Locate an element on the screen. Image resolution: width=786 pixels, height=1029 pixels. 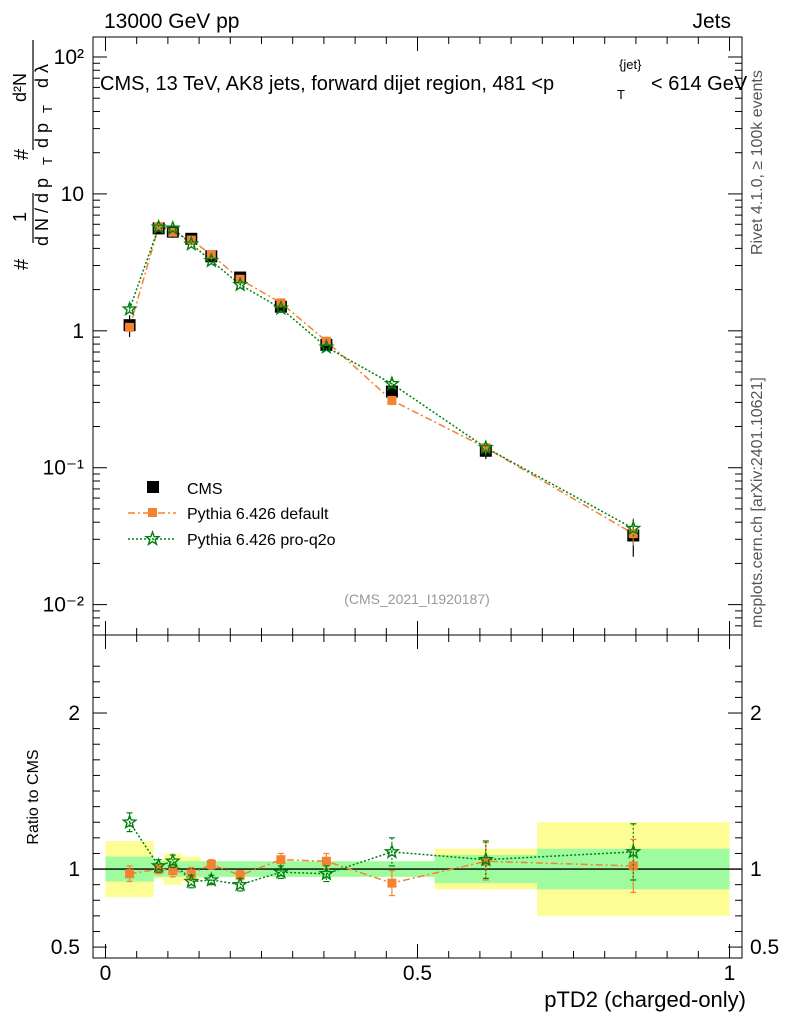
x-tick-label: 0.5 is located at coordinates (417, 973).